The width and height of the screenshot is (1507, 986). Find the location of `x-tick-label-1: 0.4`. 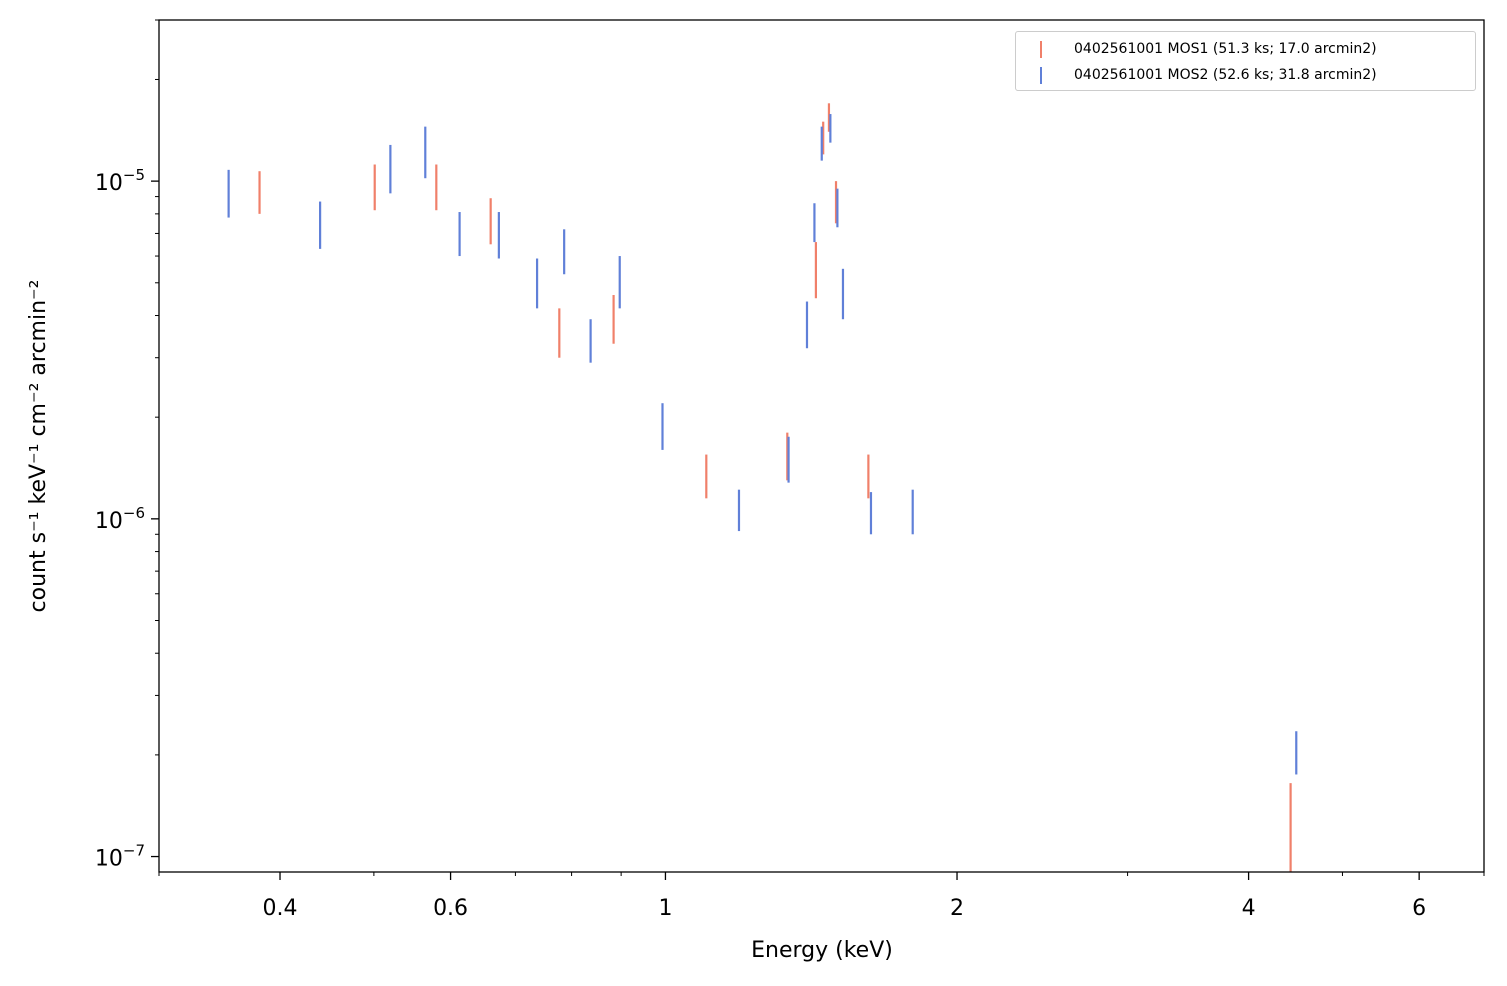

x-tick-label-1: 0.4 is located at coordinates (280, 908).